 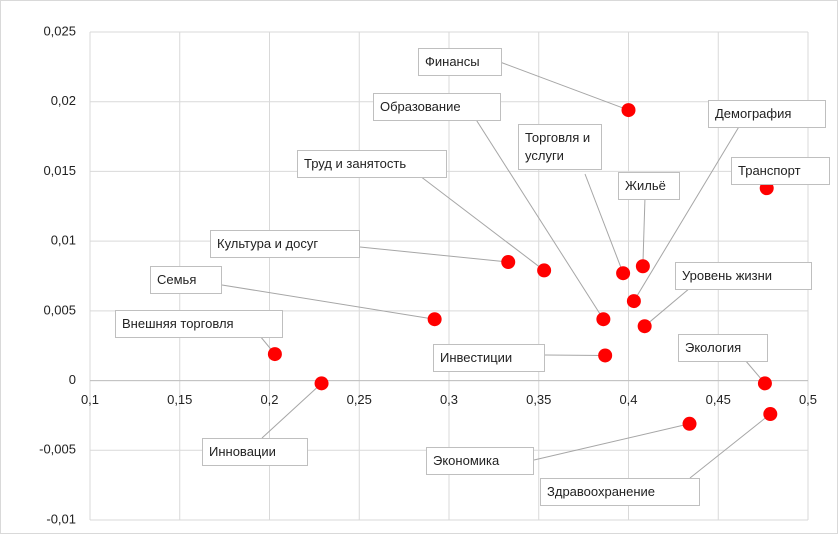 I want to click on point-label: Образование, so click(x=437, y=107).